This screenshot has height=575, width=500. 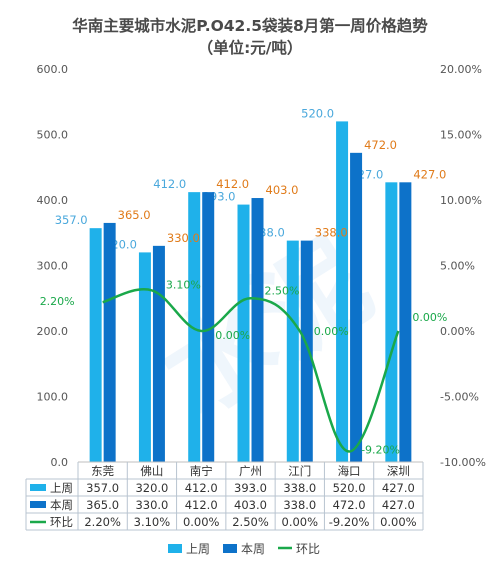 I want to click on legend-label: 本周, so click(x=253, y=549).